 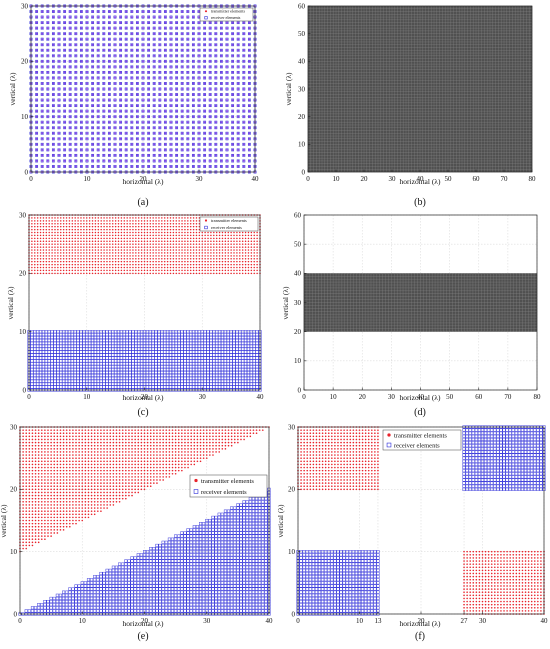 What do you see at coordinates (142, 202) in the screenshot?
I see `panel-caption: (a)` at bounding box center [142, 202].